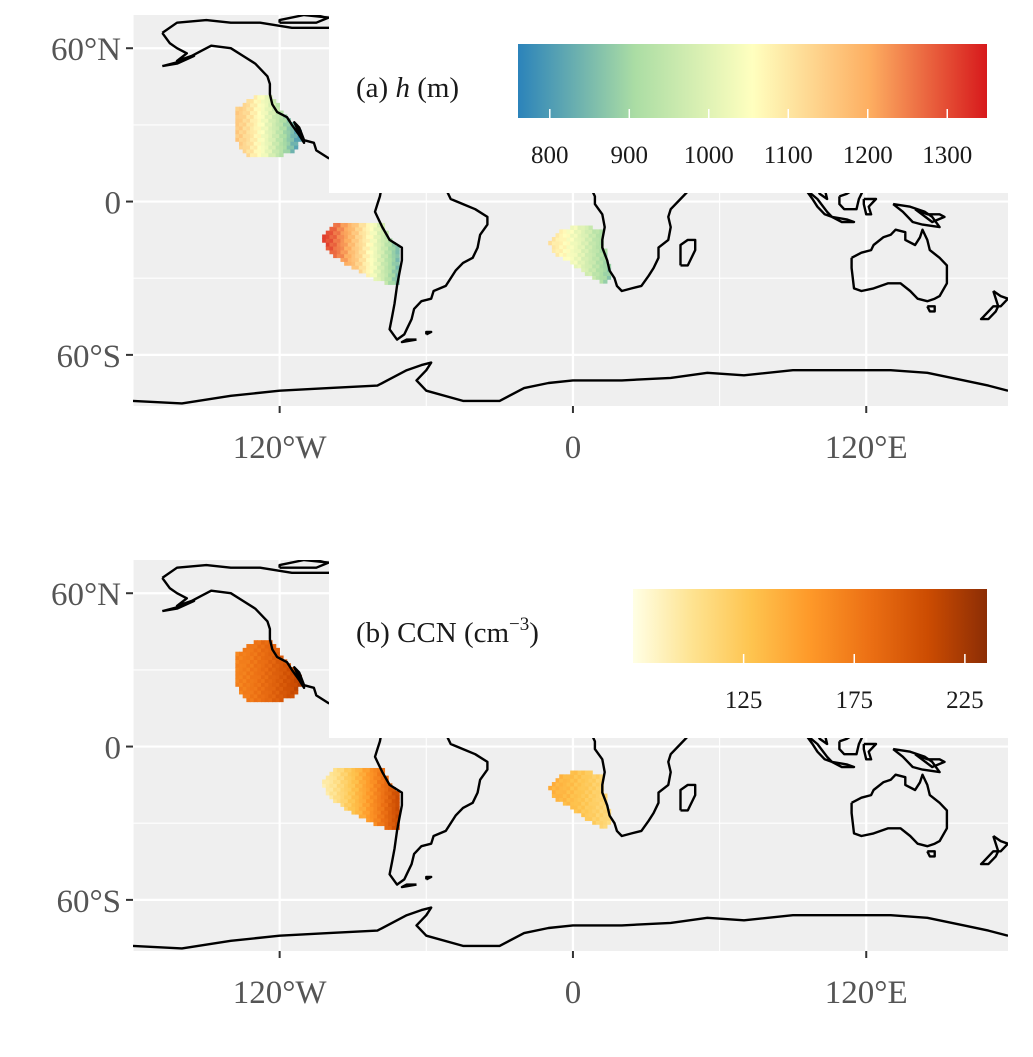 Image resolution: width=1033 pixels, height=1057 pixels. Describe the element at coordinates (113, 749) in the screenshot. I see `y-tick-label: 0` at that location.